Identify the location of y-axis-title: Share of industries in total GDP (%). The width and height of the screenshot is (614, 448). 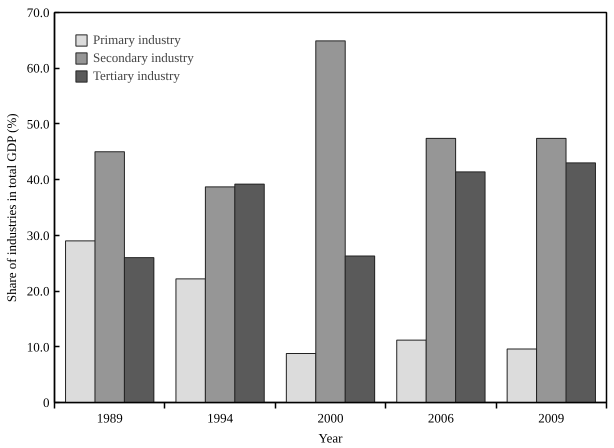
(11, 207).